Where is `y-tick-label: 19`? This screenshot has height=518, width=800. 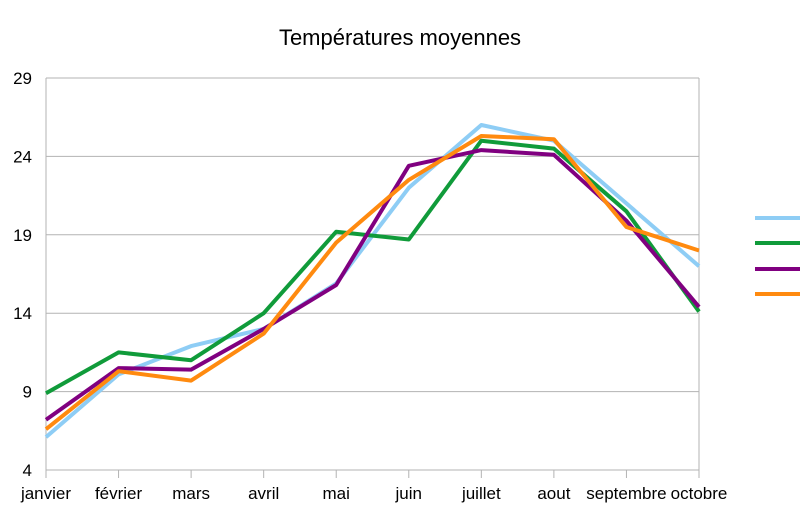
y-tick-label: 19 is located at coordinates (22, 235).